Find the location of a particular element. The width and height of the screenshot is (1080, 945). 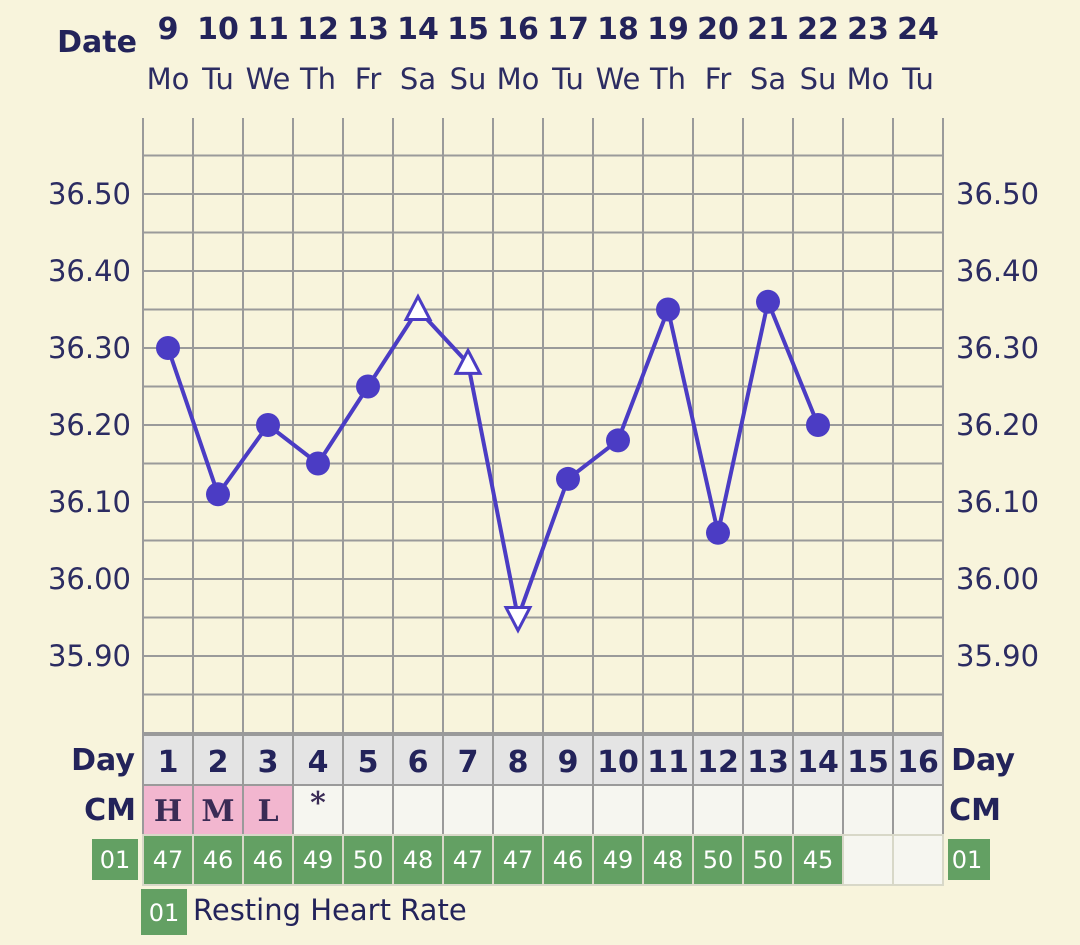

ytick-left: 36.40 is located at coordinates (89, 271).